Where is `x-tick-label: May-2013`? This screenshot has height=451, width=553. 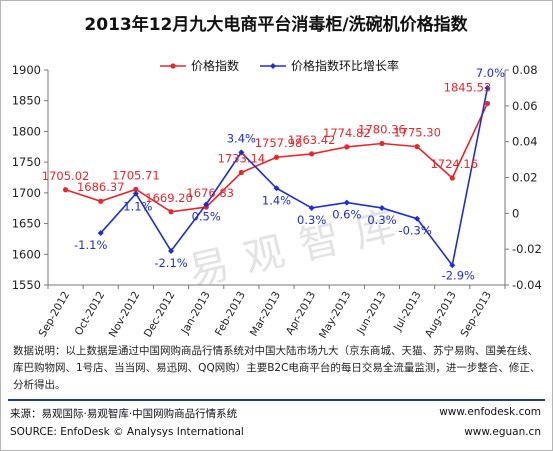
x-tick-label: May-2013 is located at coordinates (335, 315).